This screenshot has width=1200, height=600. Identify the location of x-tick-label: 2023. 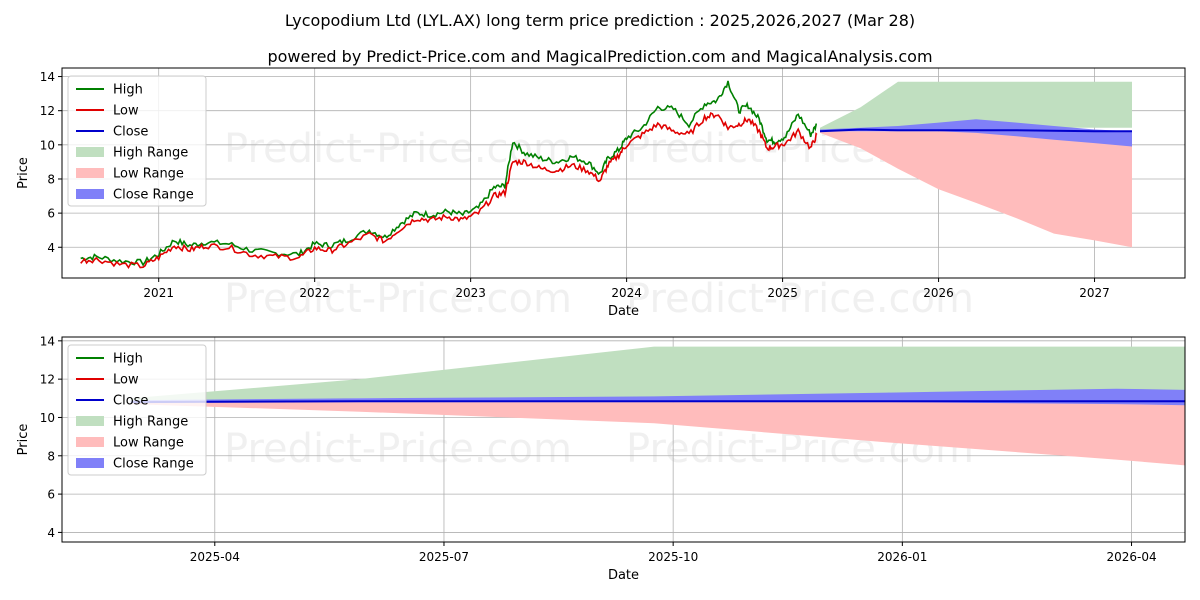
(470, 293).